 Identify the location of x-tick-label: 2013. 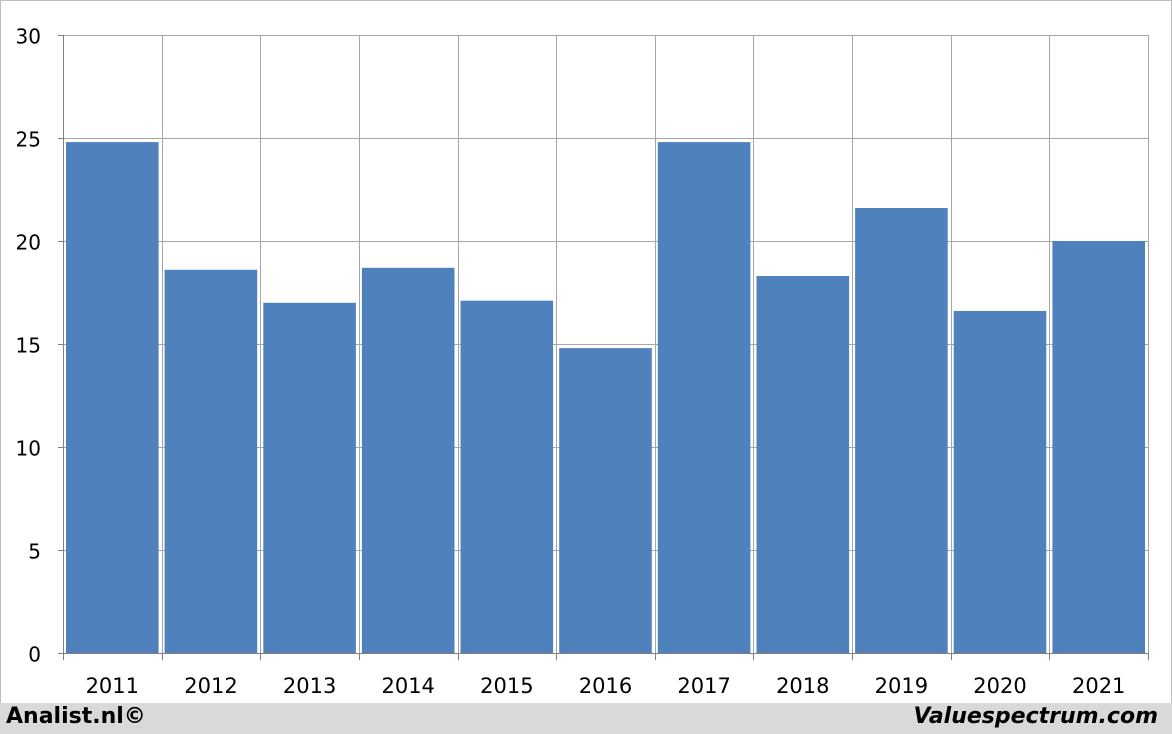
(309, 686).